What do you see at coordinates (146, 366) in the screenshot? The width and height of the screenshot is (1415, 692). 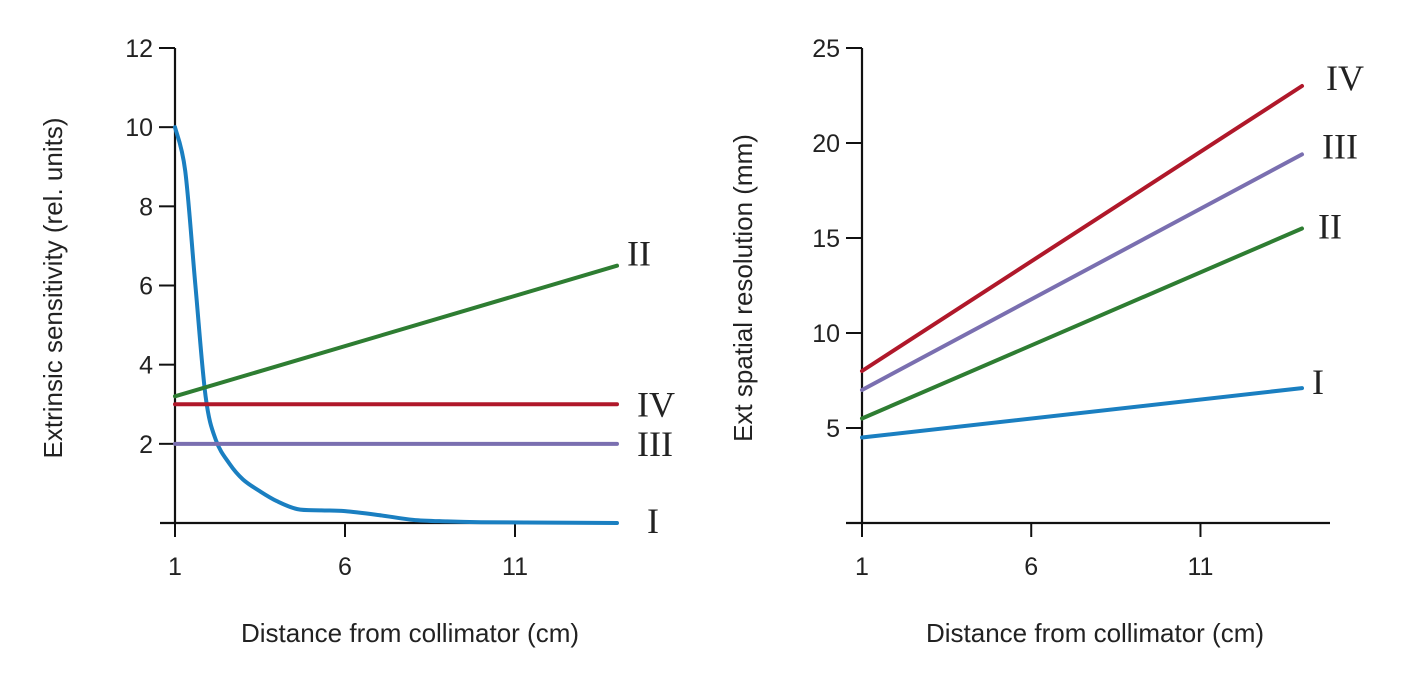 I see `y-tick-label: 4` at bounding box center [146, 366].